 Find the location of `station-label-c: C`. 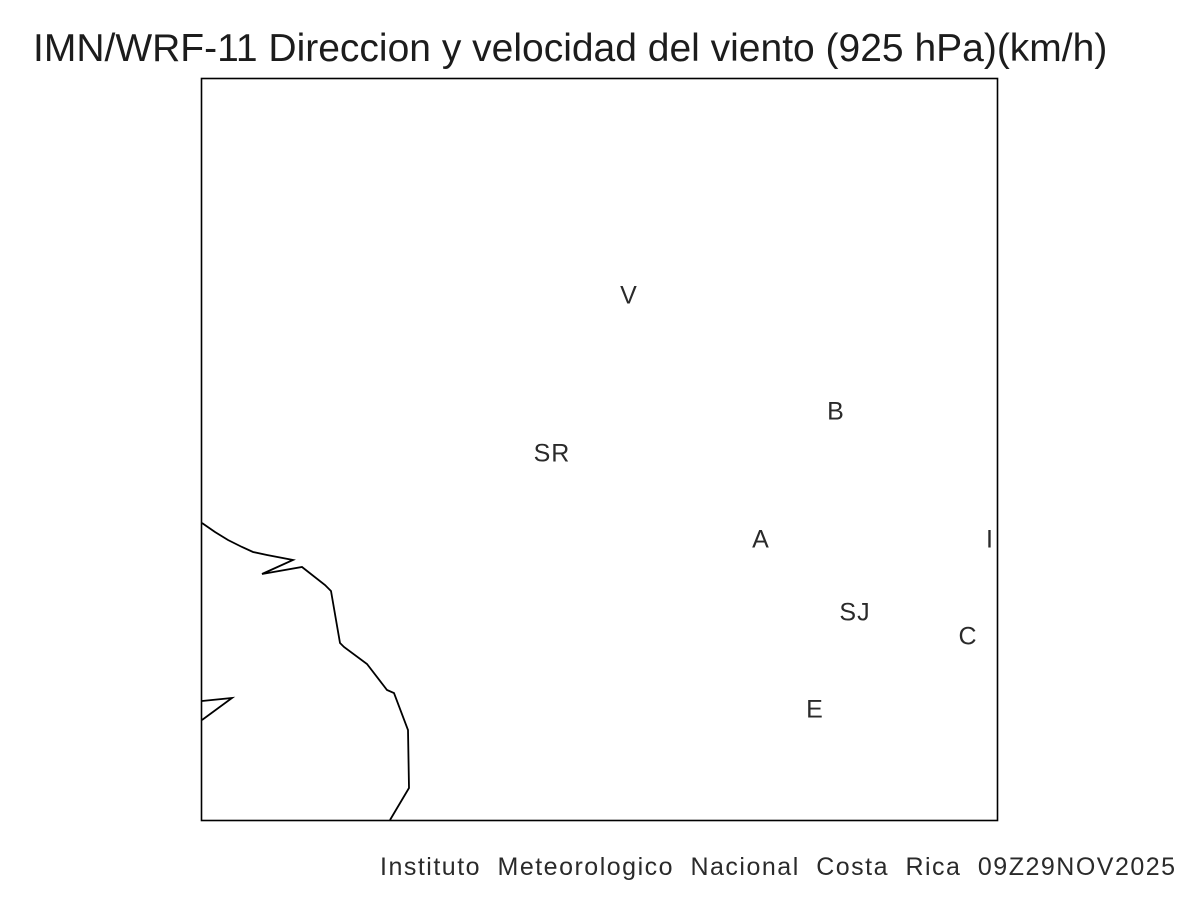

station-label-c: C is located at coordinates (968, 636).